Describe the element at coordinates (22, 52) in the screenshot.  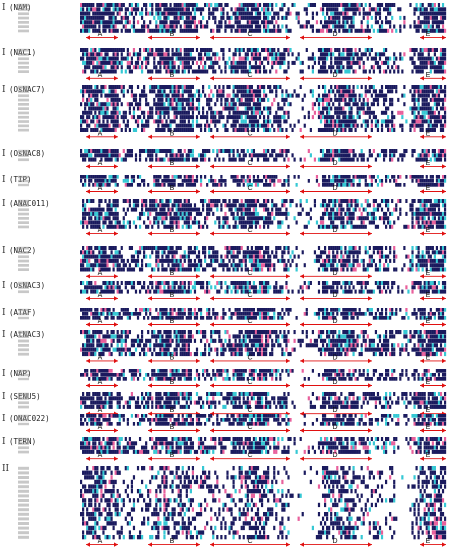
I see `subgroup-name: (NAC1)` at that location.